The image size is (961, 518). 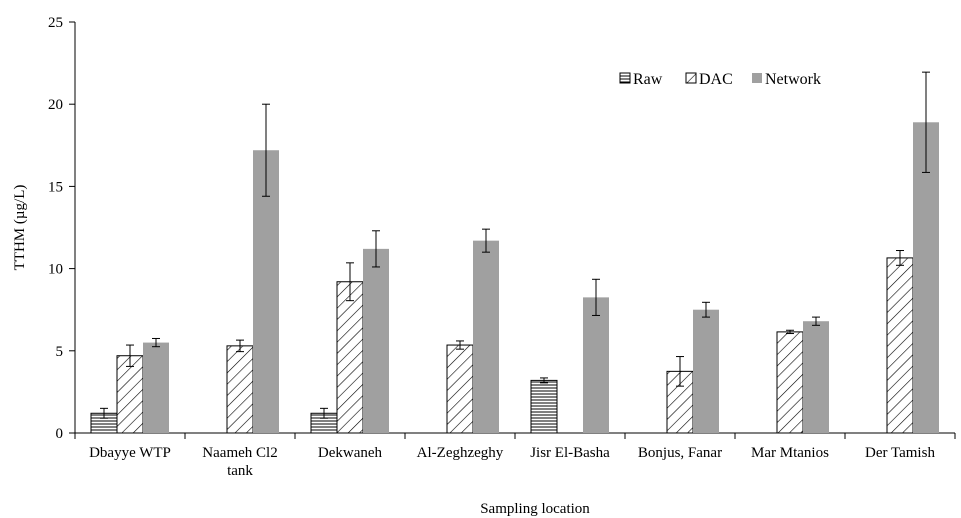 What do you see at coordinates (460, 453) in the screenshot?
I see `x-category-label: Al-Zeghzeghy` at bounding box center [460, 453].